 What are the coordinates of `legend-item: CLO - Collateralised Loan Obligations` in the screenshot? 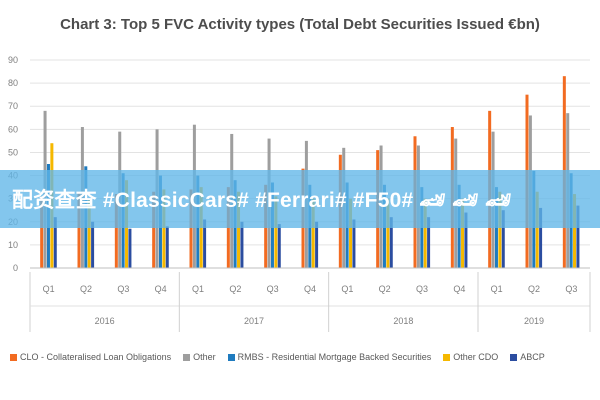 It's located at (90, 357).